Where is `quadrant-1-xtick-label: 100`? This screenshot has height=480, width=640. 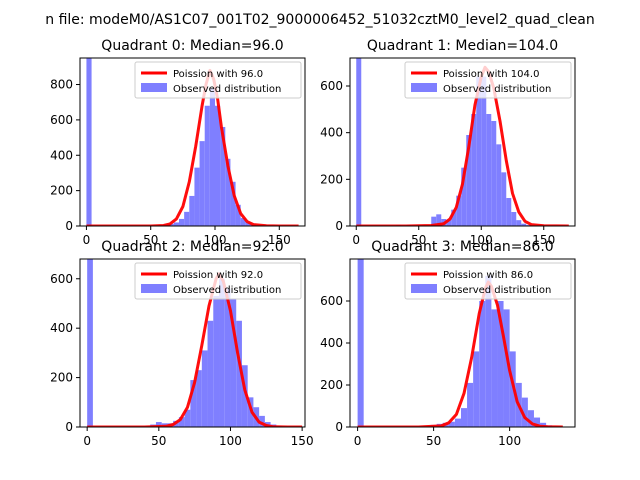
quadrant-1-xtick-label: 100 is located at coordinates (481, 240).